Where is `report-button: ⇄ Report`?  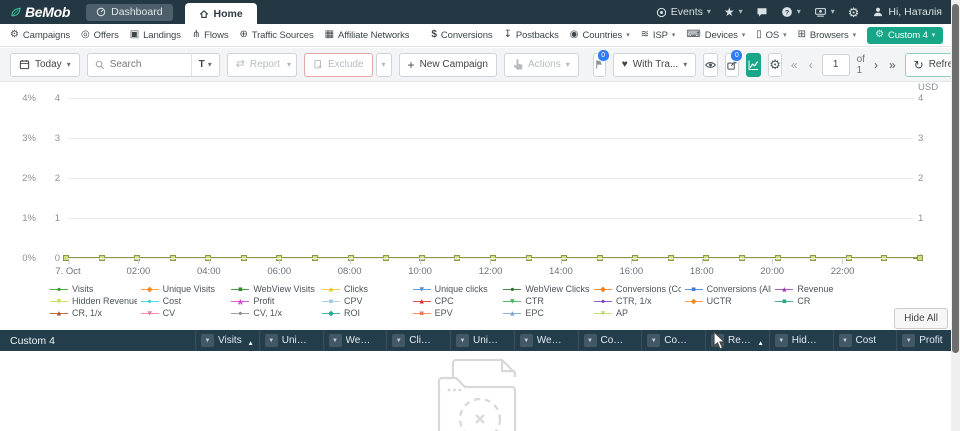
report-button: ⇄ Report is located at coordinates (257, 64).